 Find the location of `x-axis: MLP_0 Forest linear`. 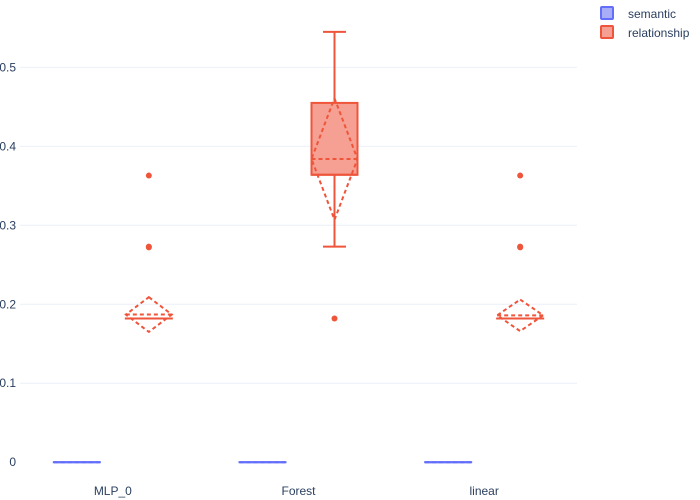

x-axis: MLP_0 Forest linear is located at coordinates (296, 491).